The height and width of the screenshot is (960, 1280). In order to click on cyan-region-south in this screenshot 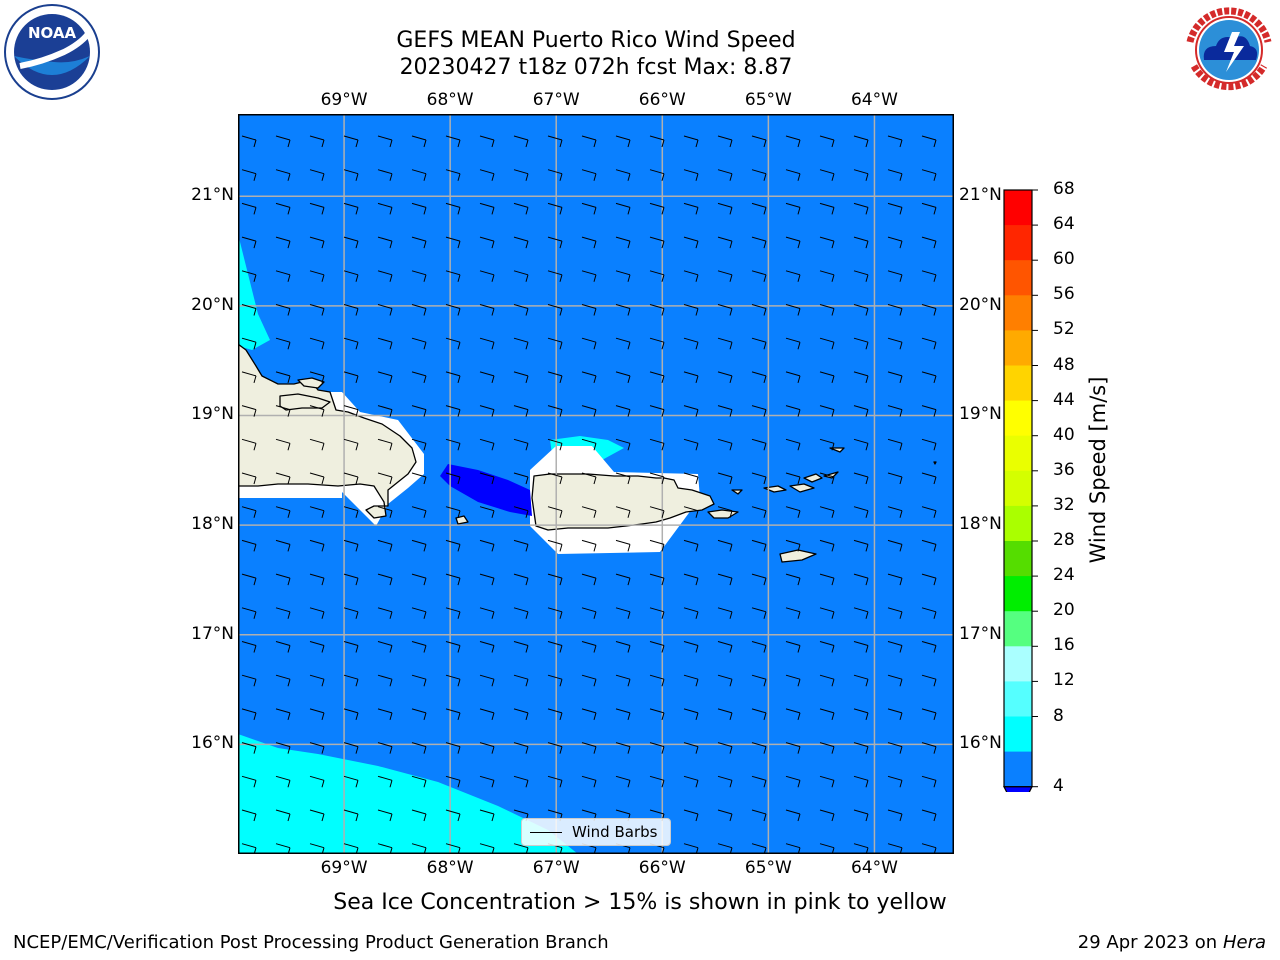, I will do `click(408, 794)`.